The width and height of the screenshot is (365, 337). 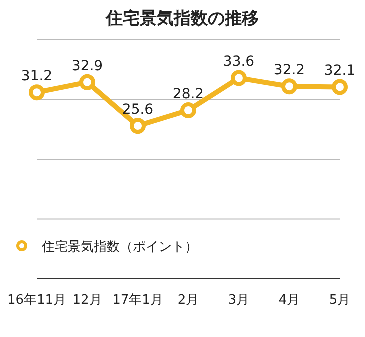 I want to click on data-label: 28.2, so click(x=188, y=94).